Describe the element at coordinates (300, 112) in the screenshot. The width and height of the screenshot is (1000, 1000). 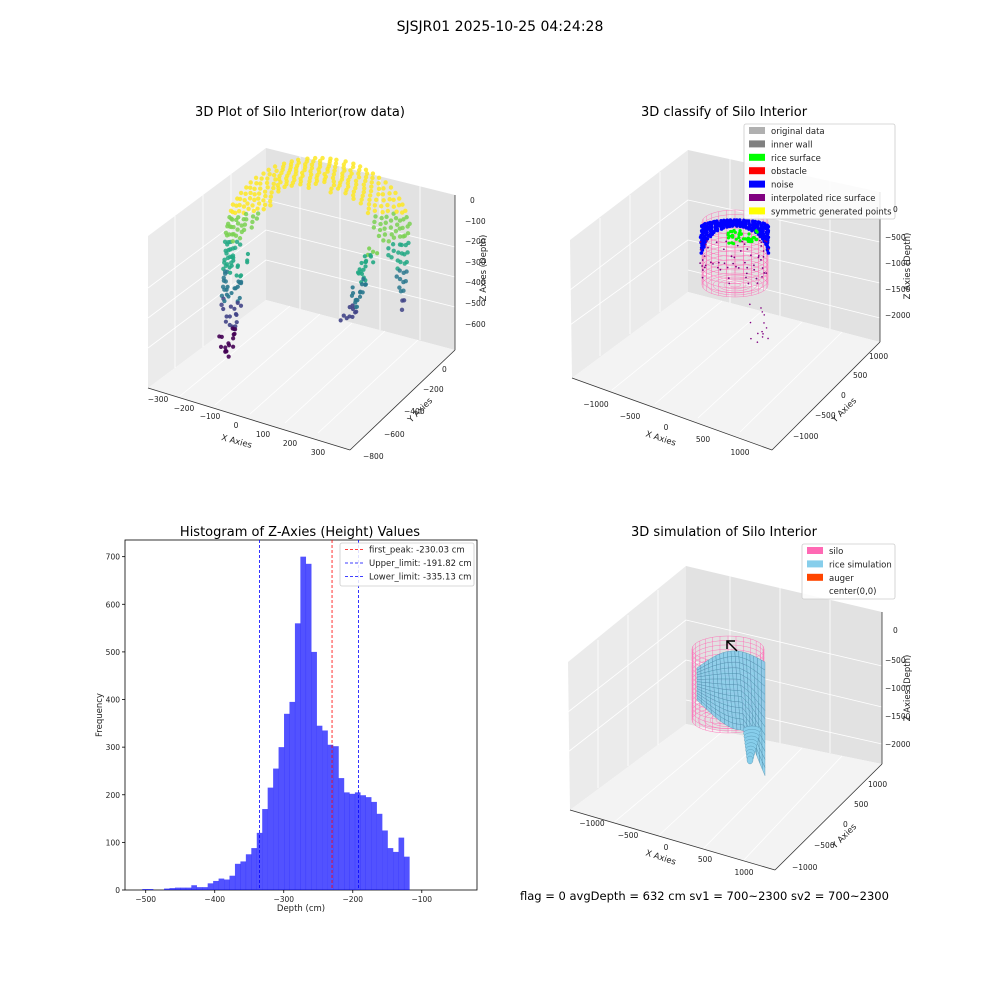
I see `panel-raw-title: 3D Plot of Silo Interior(row data)` at that location.